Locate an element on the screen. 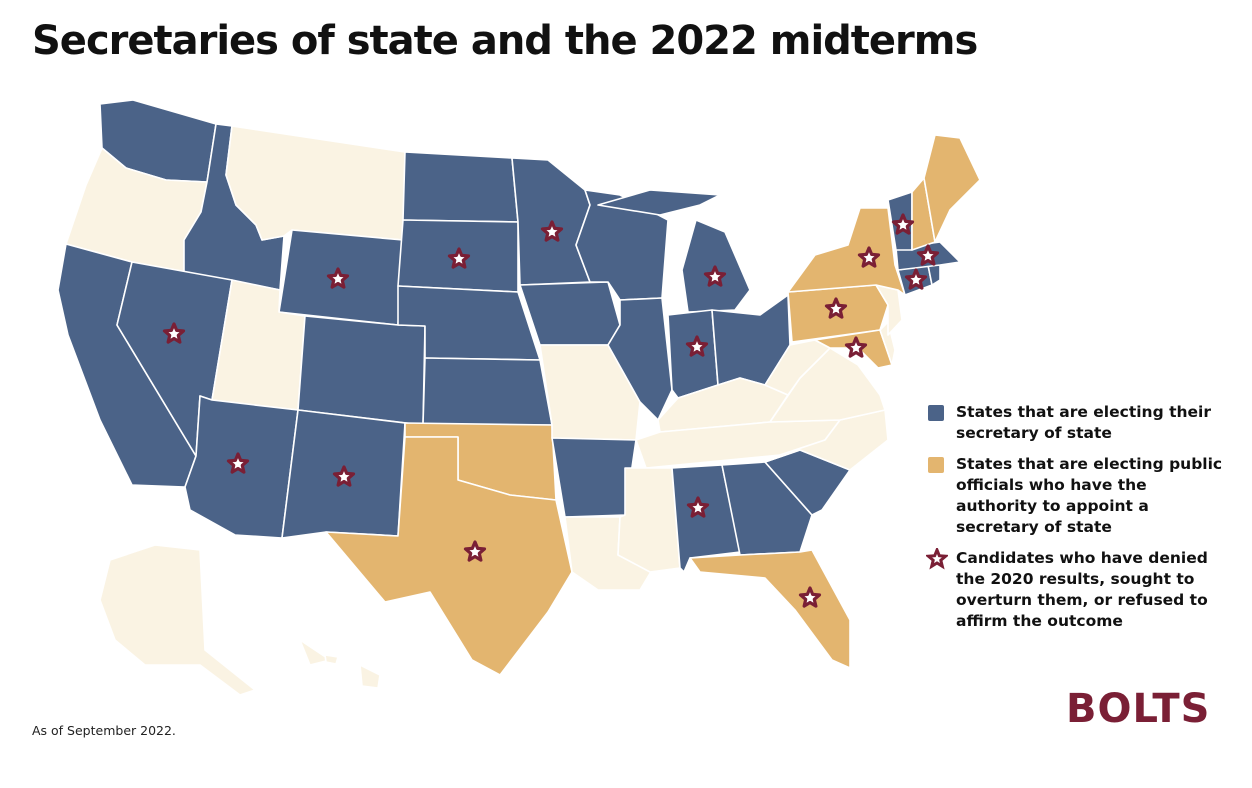  star-icon-AL is located at coordinates (698, 507).